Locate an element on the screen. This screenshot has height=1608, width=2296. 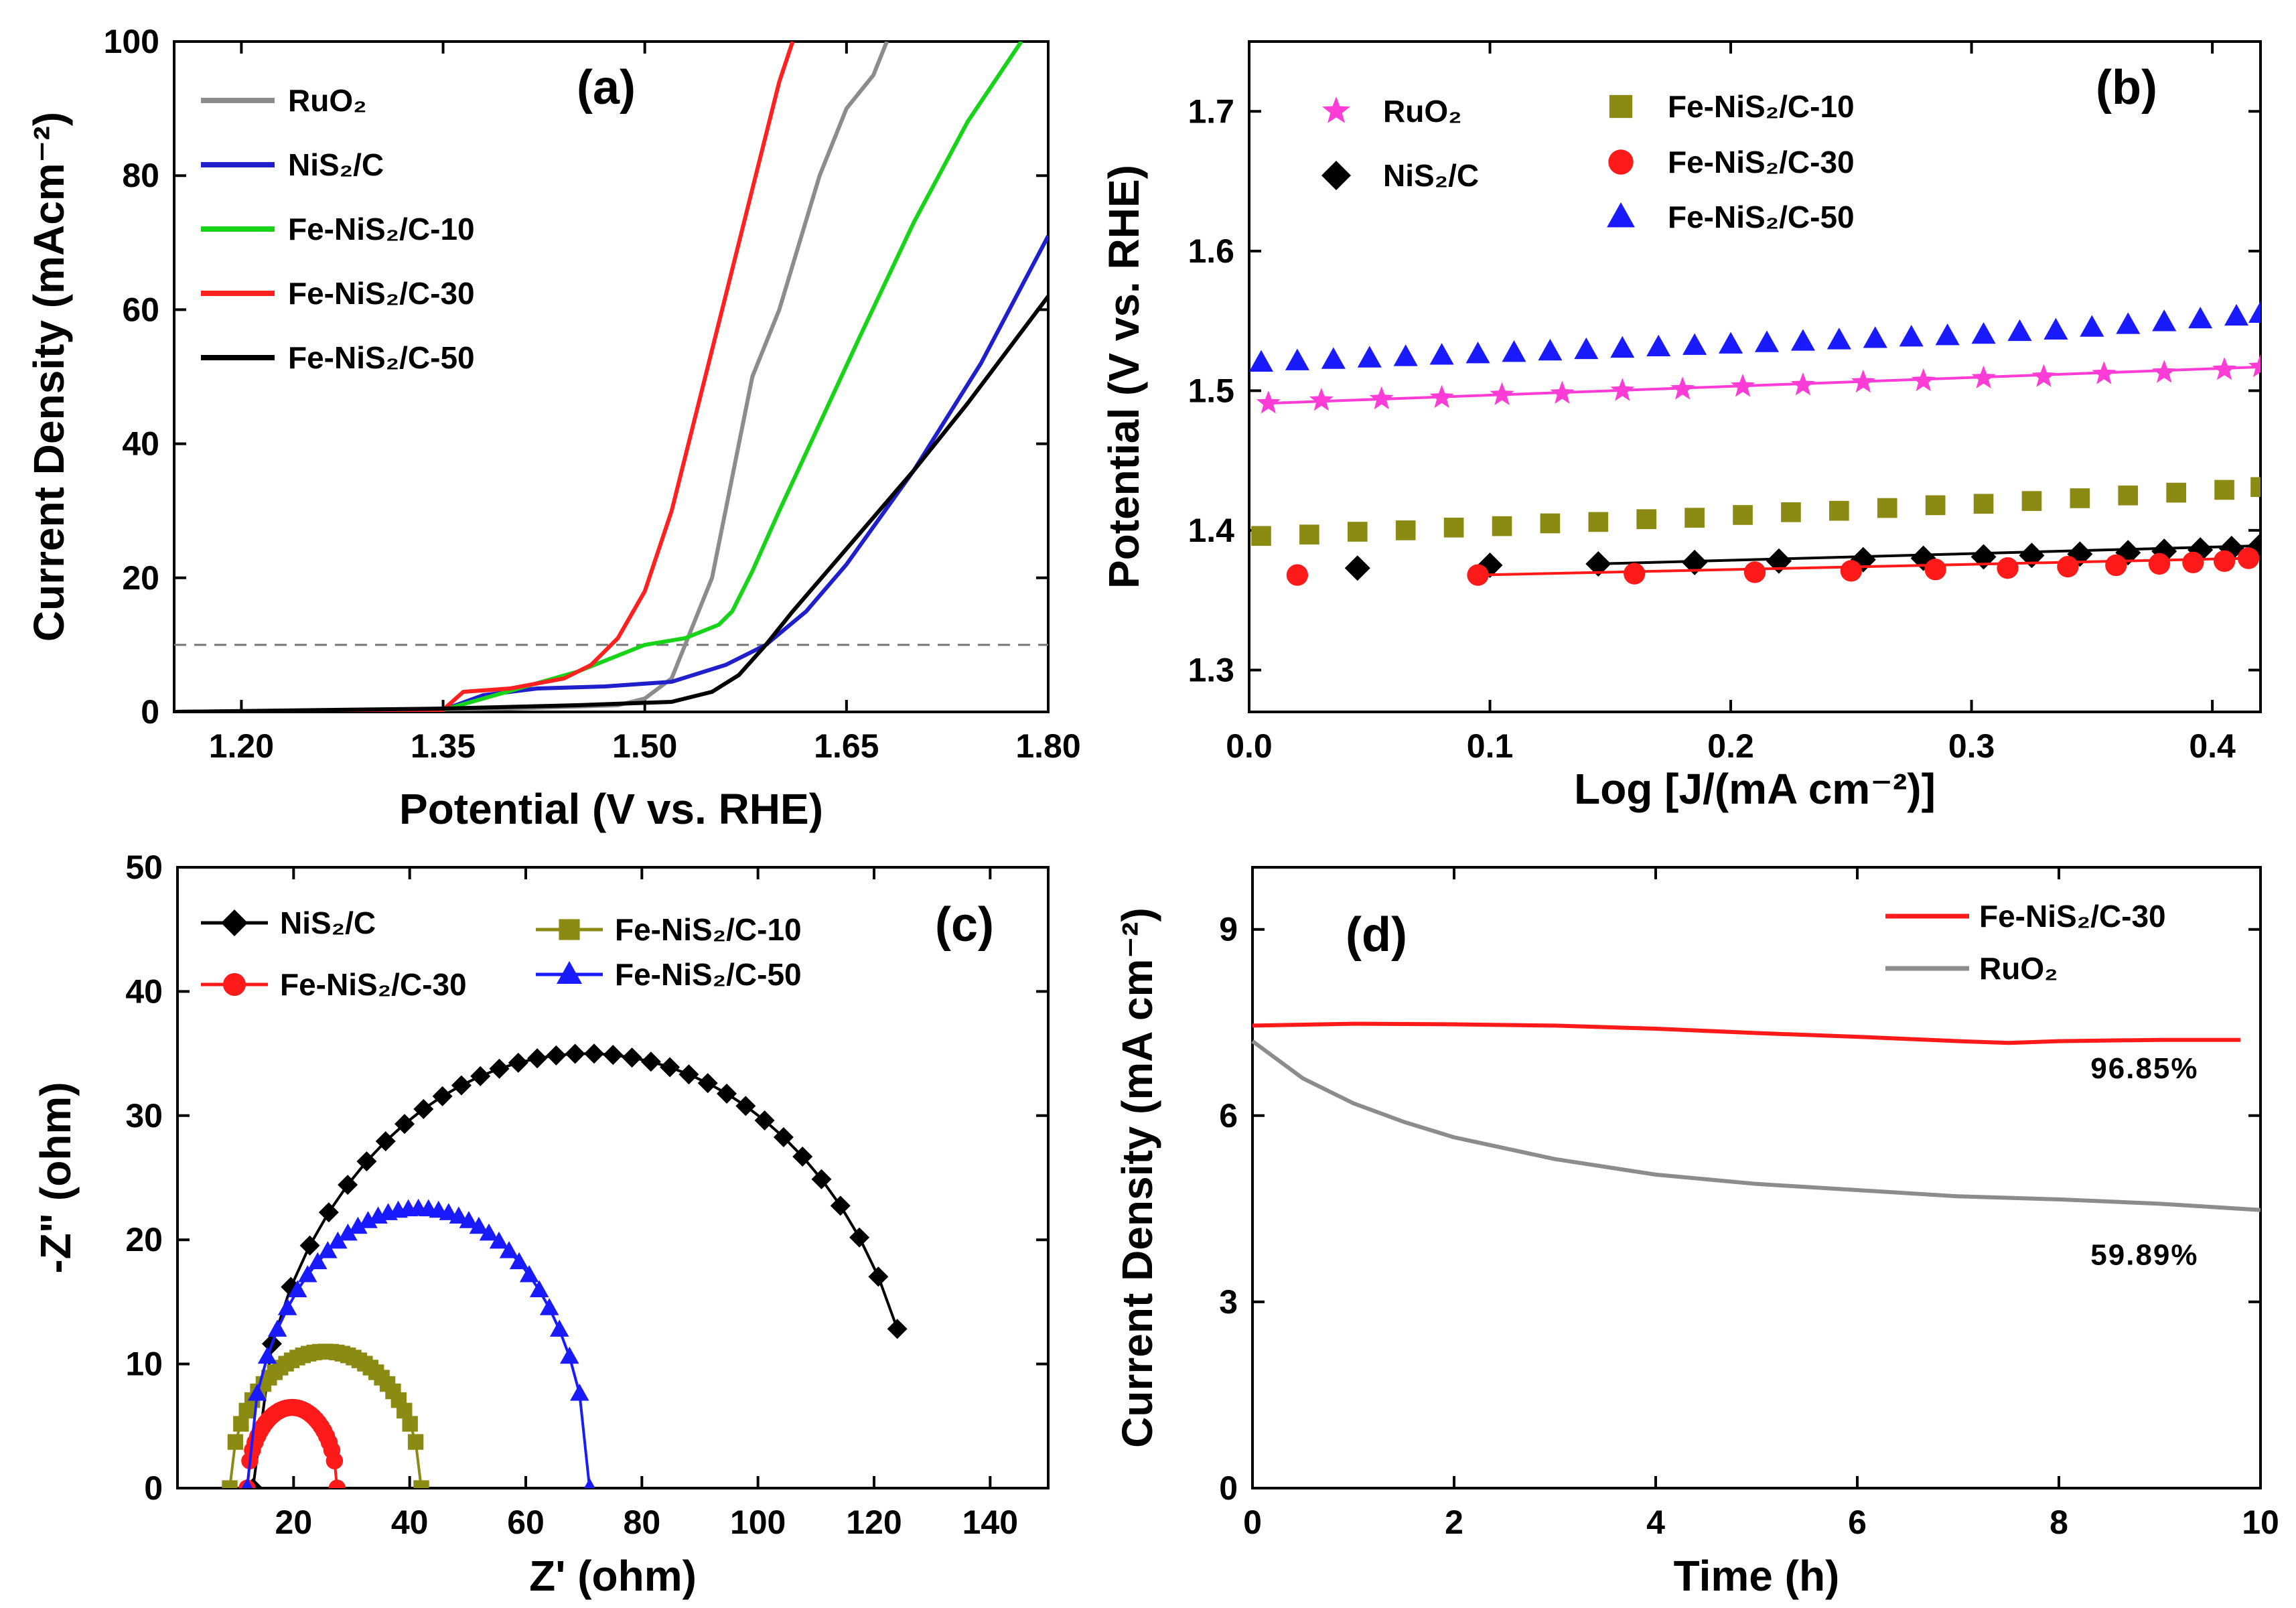
x-axis-title: Time (h) is located at coordinates (1757, 1576).